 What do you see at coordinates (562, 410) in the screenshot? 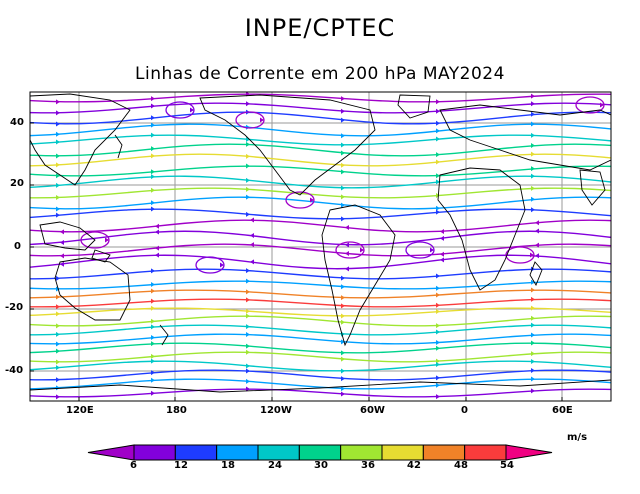
I see `lon-label-60e: 60E` at bounding box center [562, 410].